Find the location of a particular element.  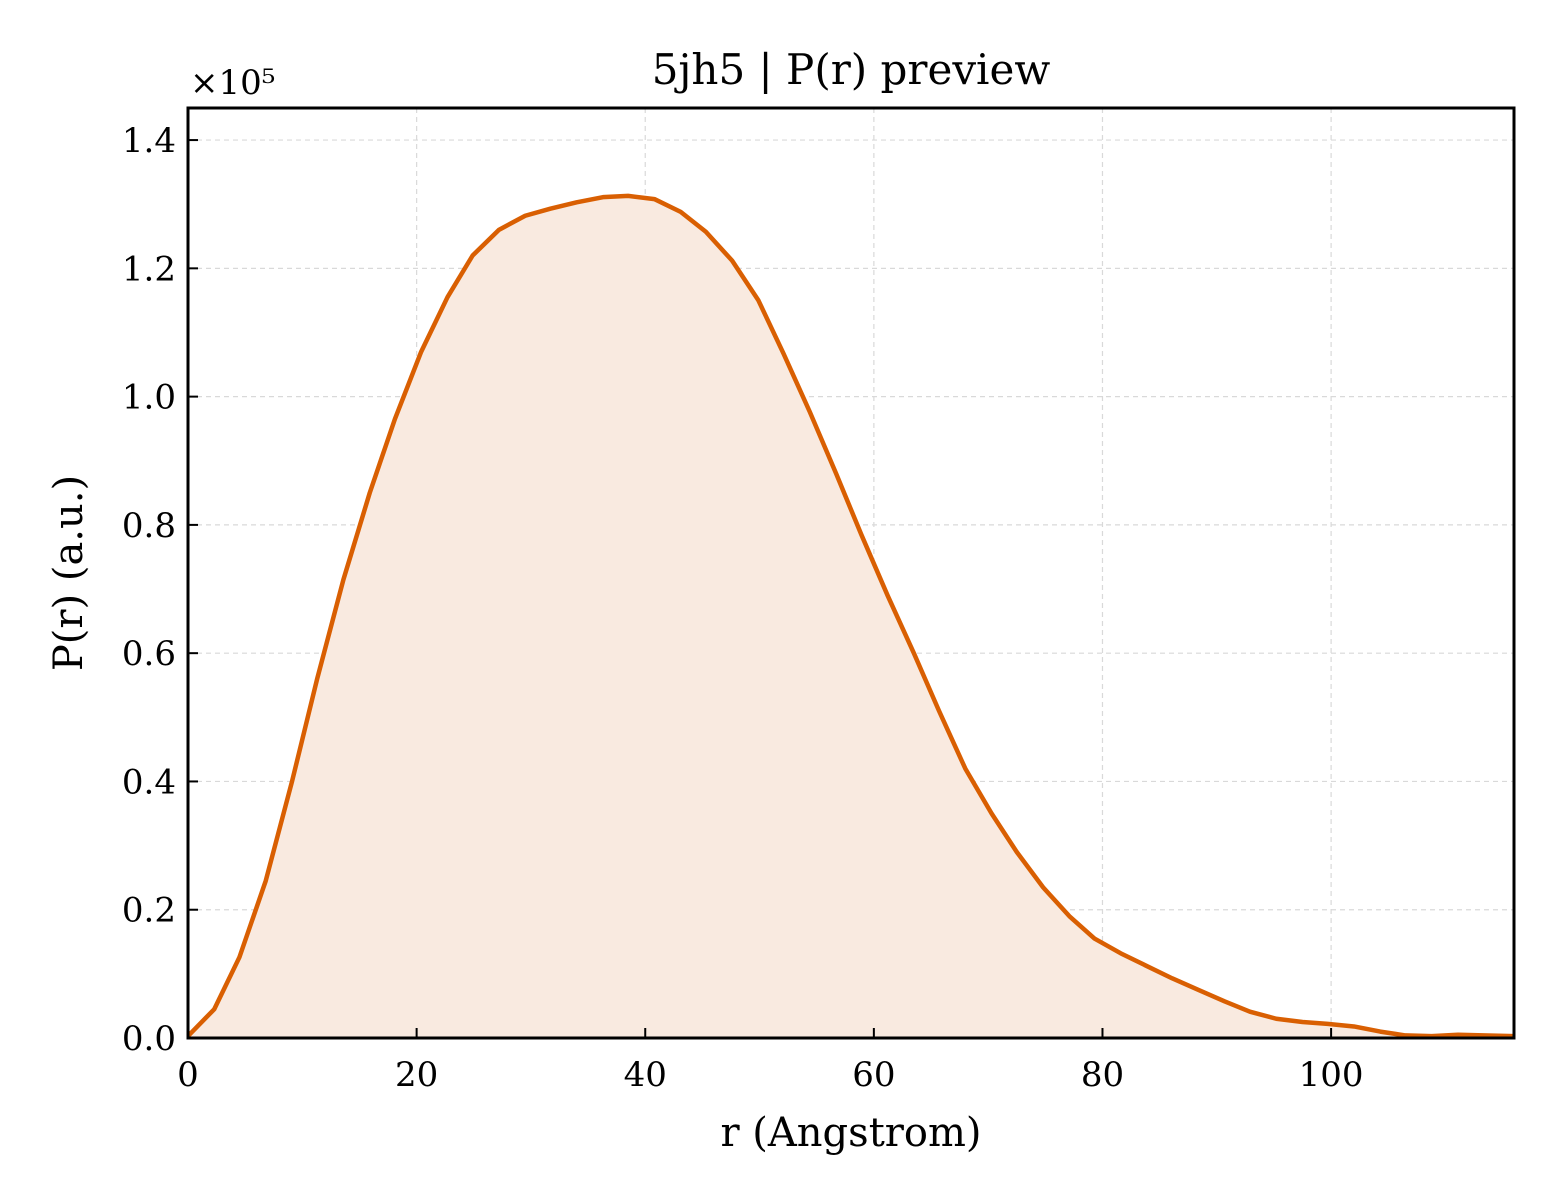

x-tick-label: 100 is located at coordinates (1331, 1075).